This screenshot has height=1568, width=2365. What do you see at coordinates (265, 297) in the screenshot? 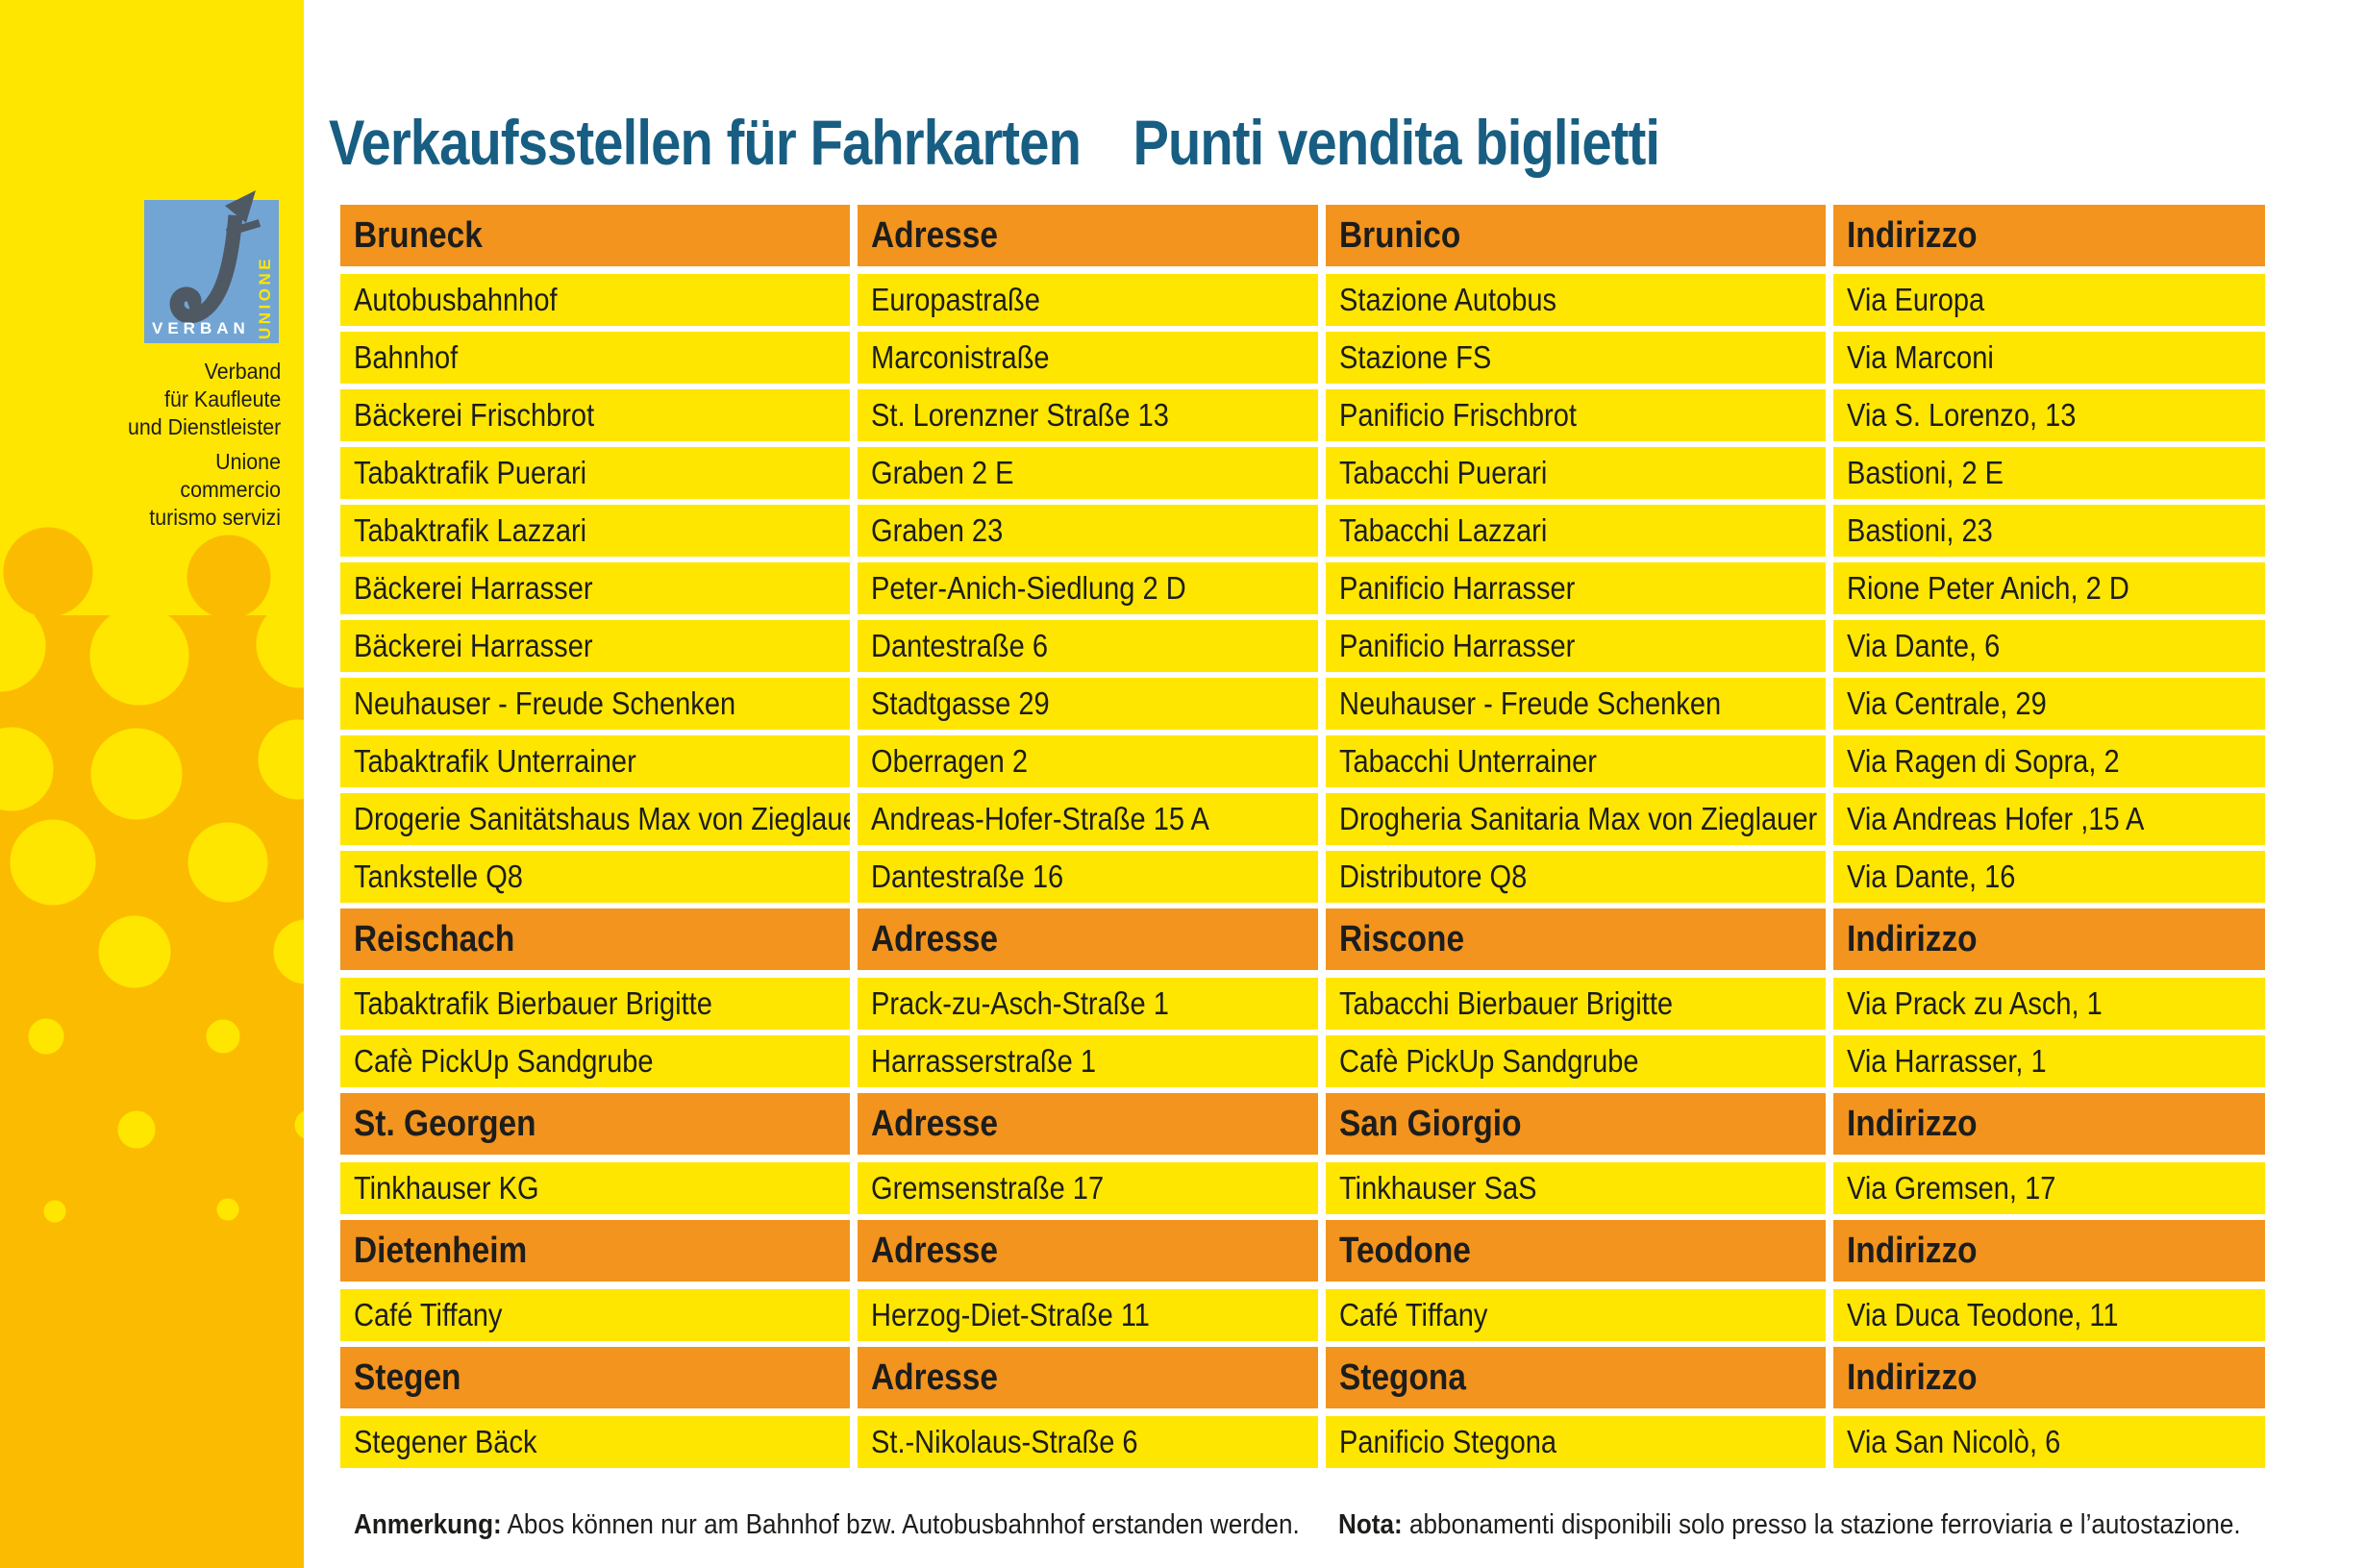
I see `svg-text: UNIONE` at bounding box center [265, 297].